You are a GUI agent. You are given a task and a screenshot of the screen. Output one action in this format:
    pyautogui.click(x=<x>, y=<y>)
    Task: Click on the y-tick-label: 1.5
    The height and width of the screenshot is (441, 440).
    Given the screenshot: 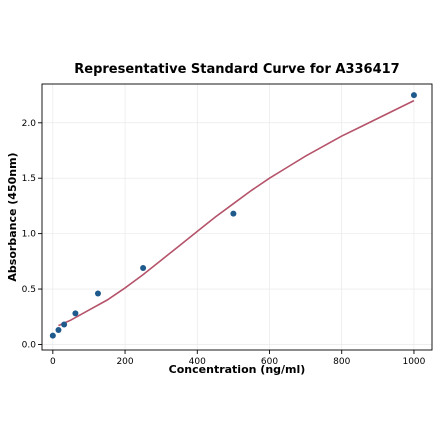 What is the action you would take?
    pyautogui.click(x=29, y=179)
    